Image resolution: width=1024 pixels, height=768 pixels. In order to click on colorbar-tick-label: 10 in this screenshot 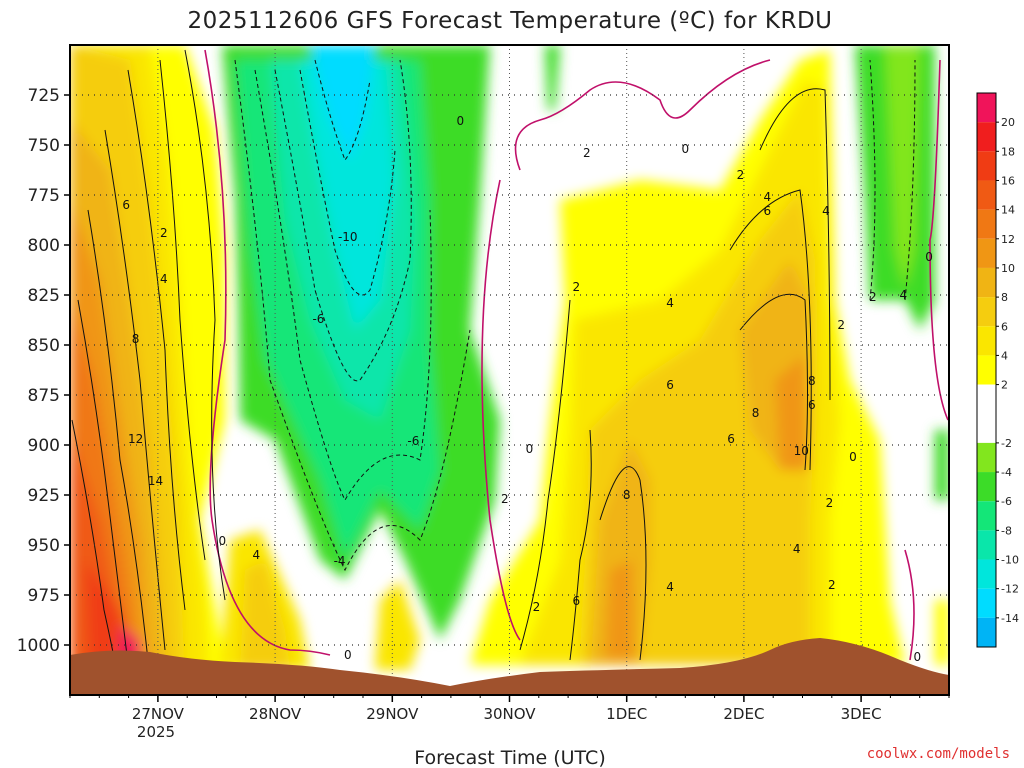, I will do `click(1008, 268)`.